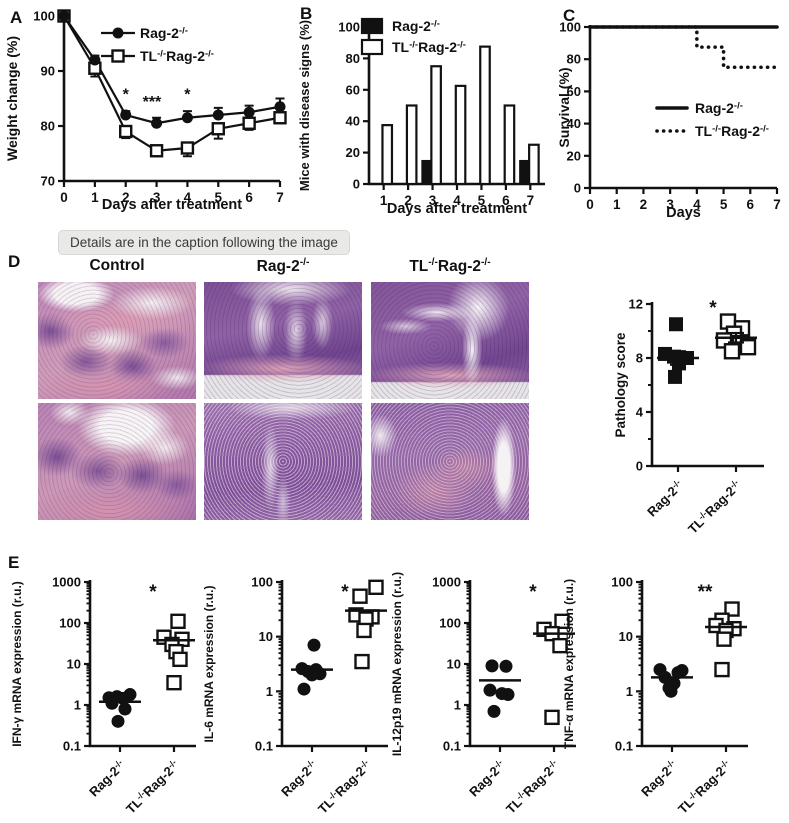  What do you see at coordinates (48, 181) in the screenshot?
I see `svg-text: 70` at bounding box center [48, 181].